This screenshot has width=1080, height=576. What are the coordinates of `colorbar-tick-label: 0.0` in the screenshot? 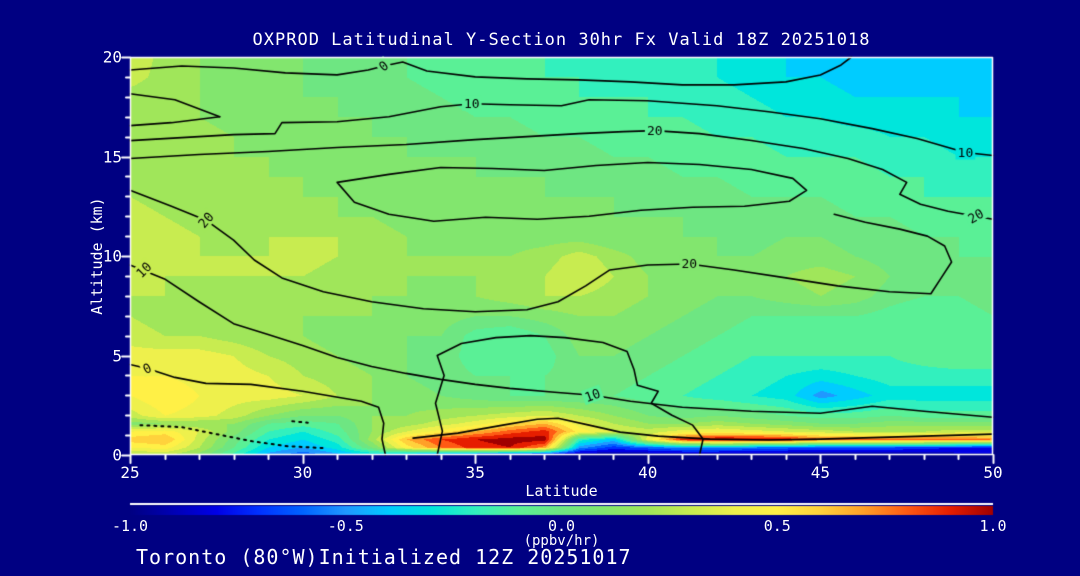 It's located at (561, 526).